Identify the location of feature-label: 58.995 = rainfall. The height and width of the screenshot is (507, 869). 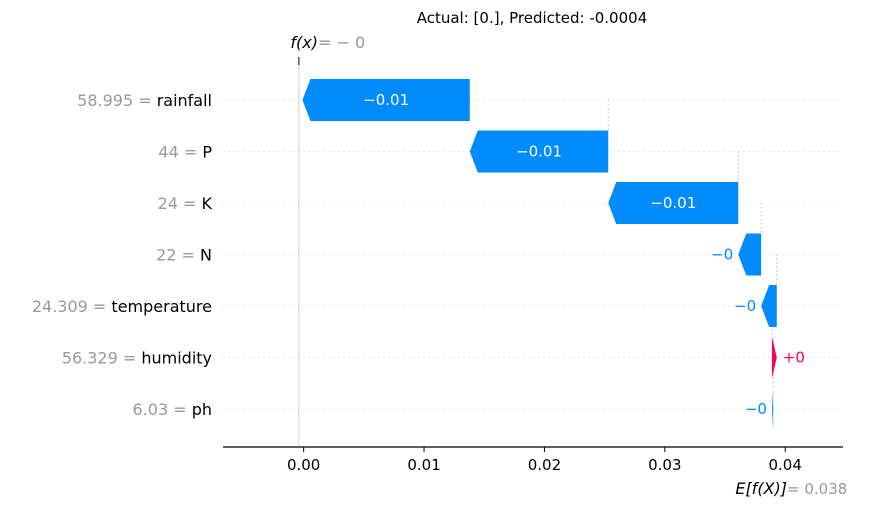
(144, 100).